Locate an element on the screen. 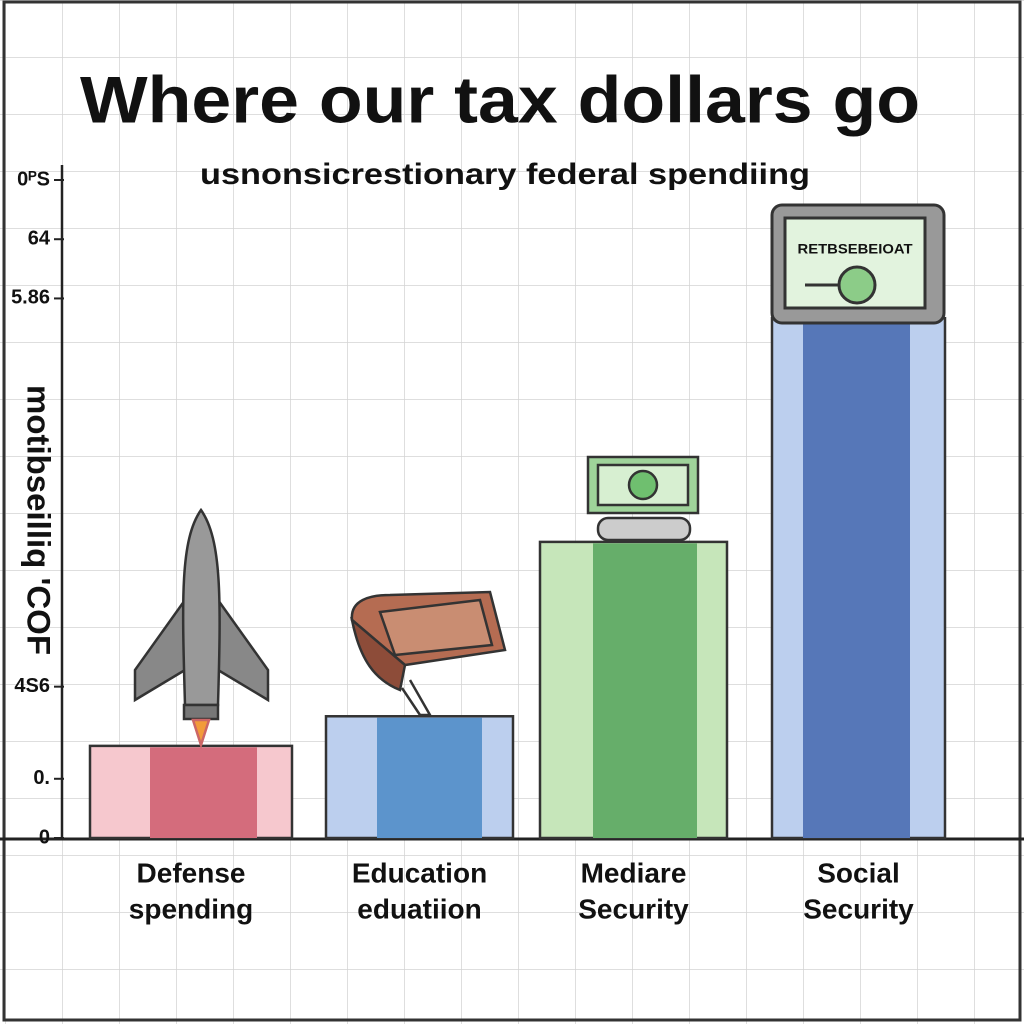 Image resolution: width=1024 pixels, height=1024 pixels. rocket-icon is located at coordinates (201, 628).